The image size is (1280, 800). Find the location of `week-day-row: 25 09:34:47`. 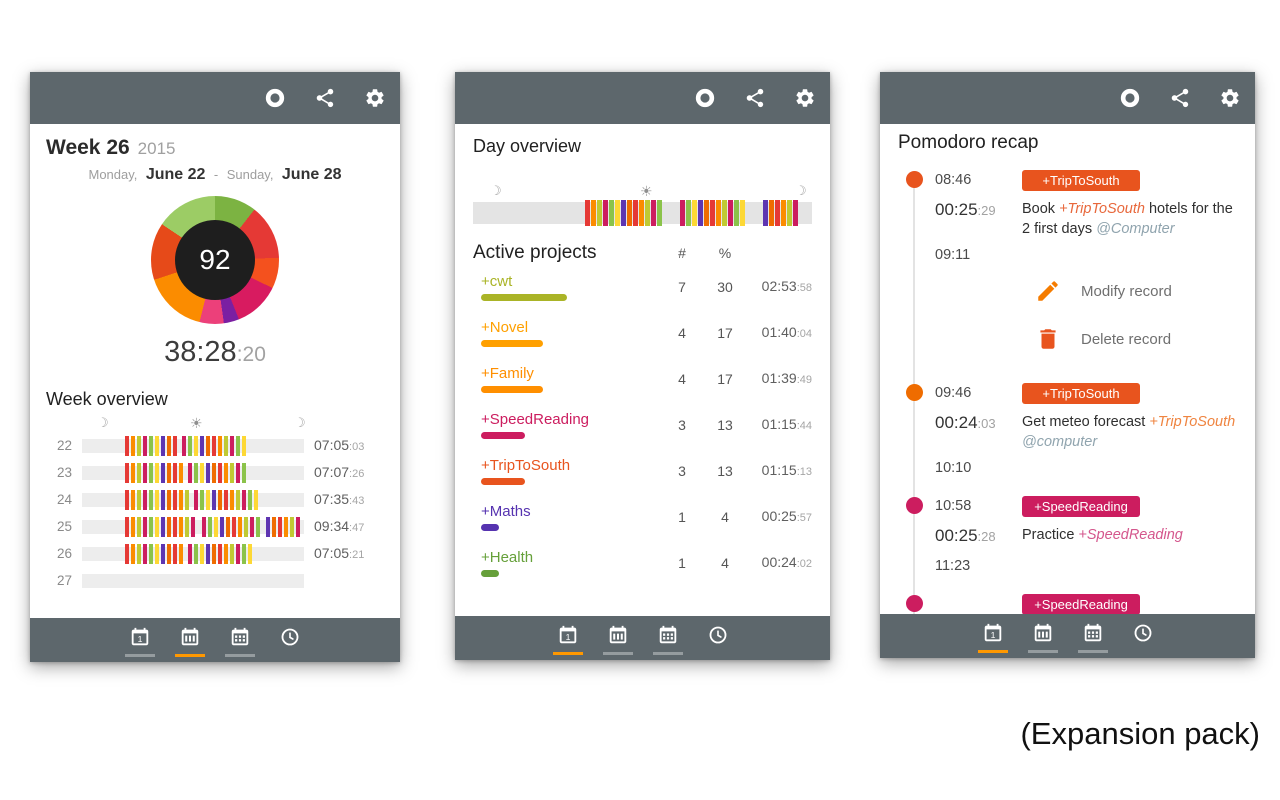

week-day-row: 25 09:34:47 is located at coordinates (215, 526).